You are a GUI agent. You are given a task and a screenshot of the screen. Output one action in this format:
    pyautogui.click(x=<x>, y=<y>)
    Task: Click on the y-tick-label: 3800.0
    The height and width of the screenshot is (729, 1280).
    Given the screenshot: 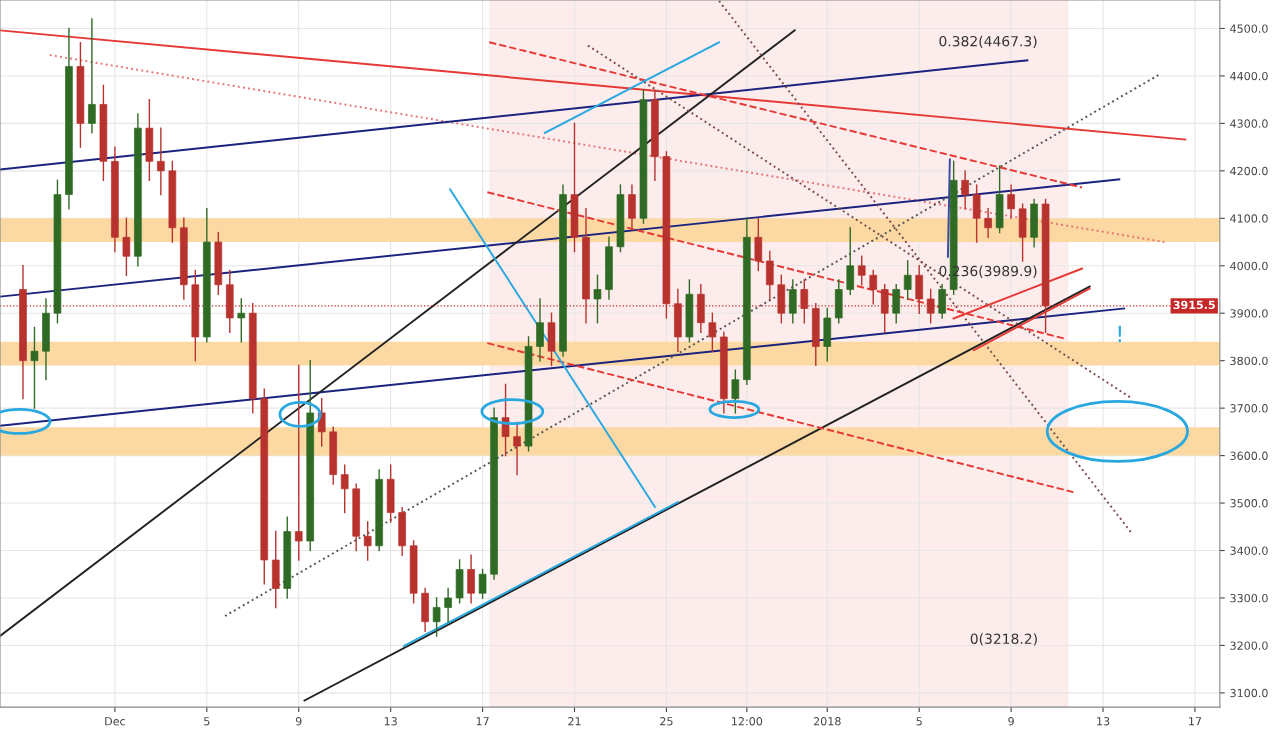 What is the action you would take?
    pyautogui.click(x=1249, y=361)
    